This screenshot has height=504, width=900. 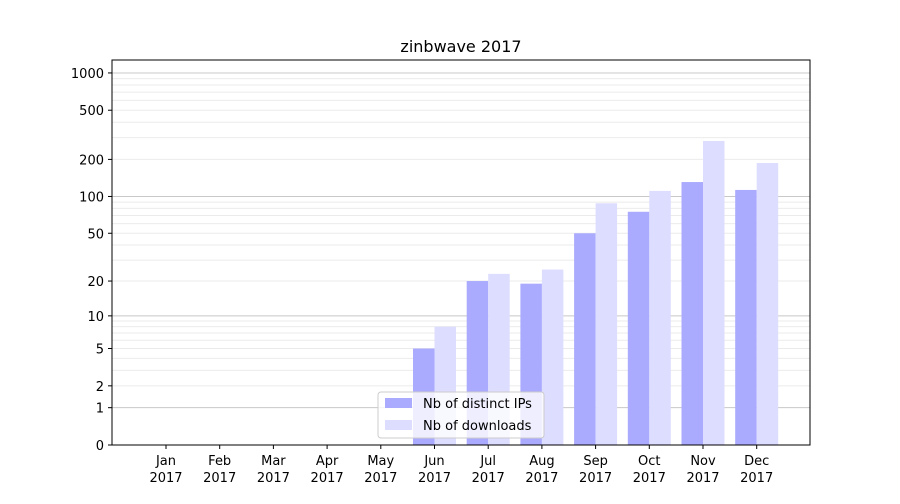 What do you see at coordinates (91, 197) in the screenshot?
I see `y-tick-label: 100` at bounding box center [91, 197].